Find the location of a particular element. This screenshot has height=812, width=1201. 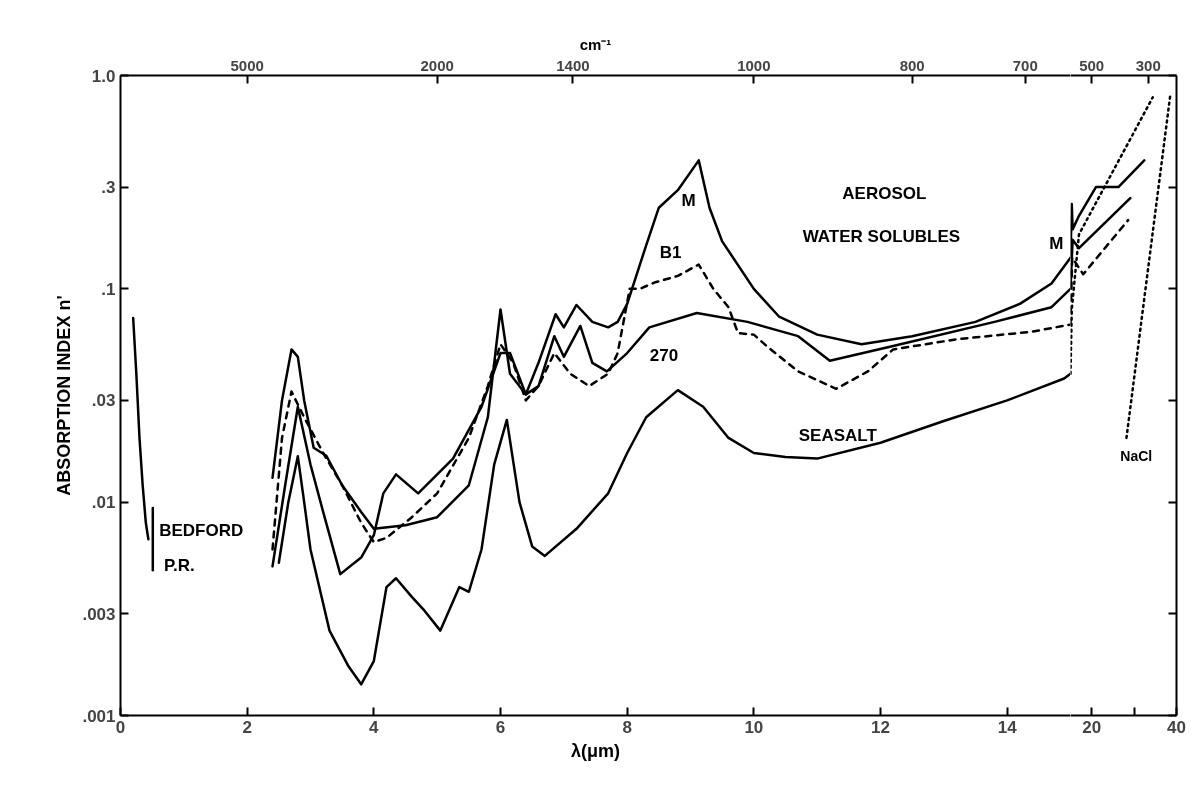

x-axis-title: λ(μm) is located at coordinates (595, 750).